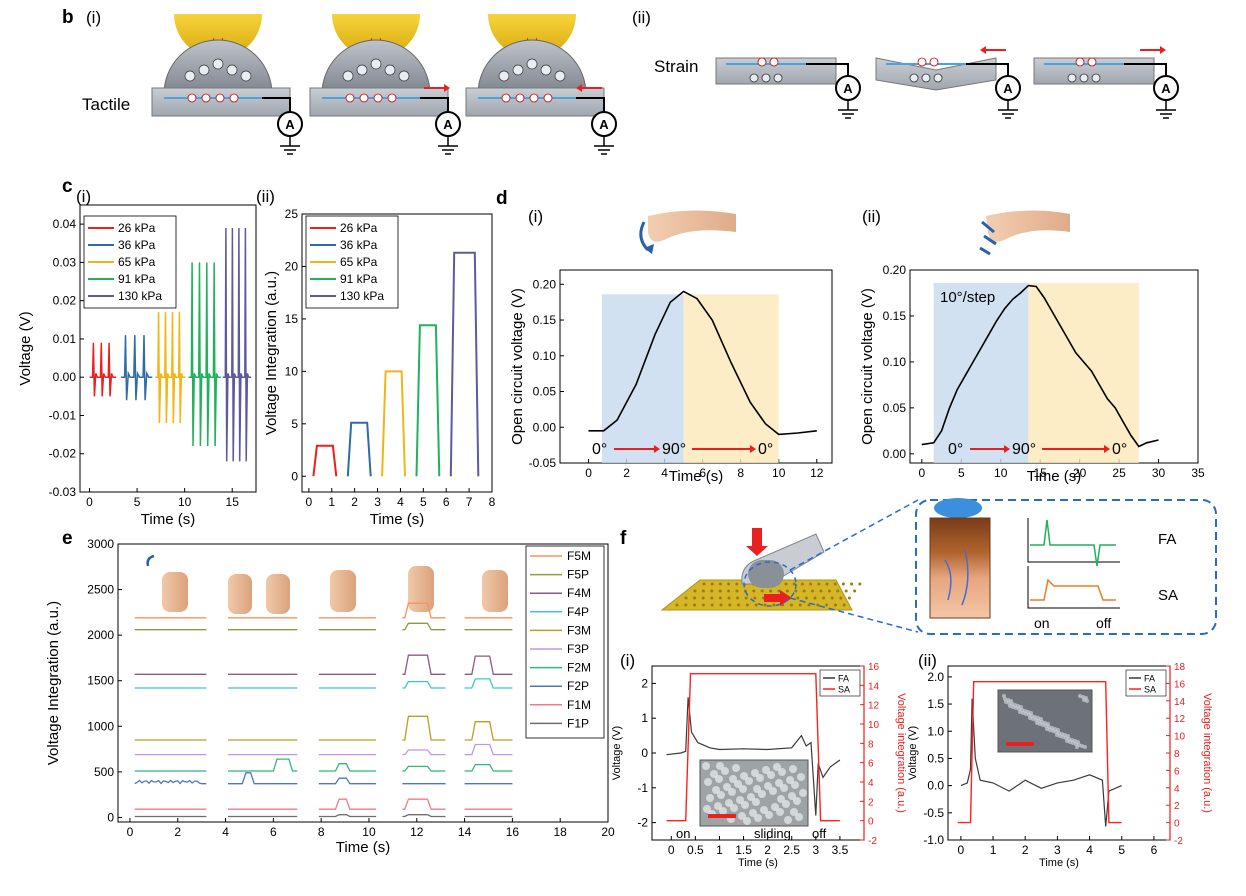 This screenshot has height=896, width=1246. What do you see at coordinates (1057, 850) in the screenshot?
I see `x-tick-label: 3` at bounding box center [1057, 850].